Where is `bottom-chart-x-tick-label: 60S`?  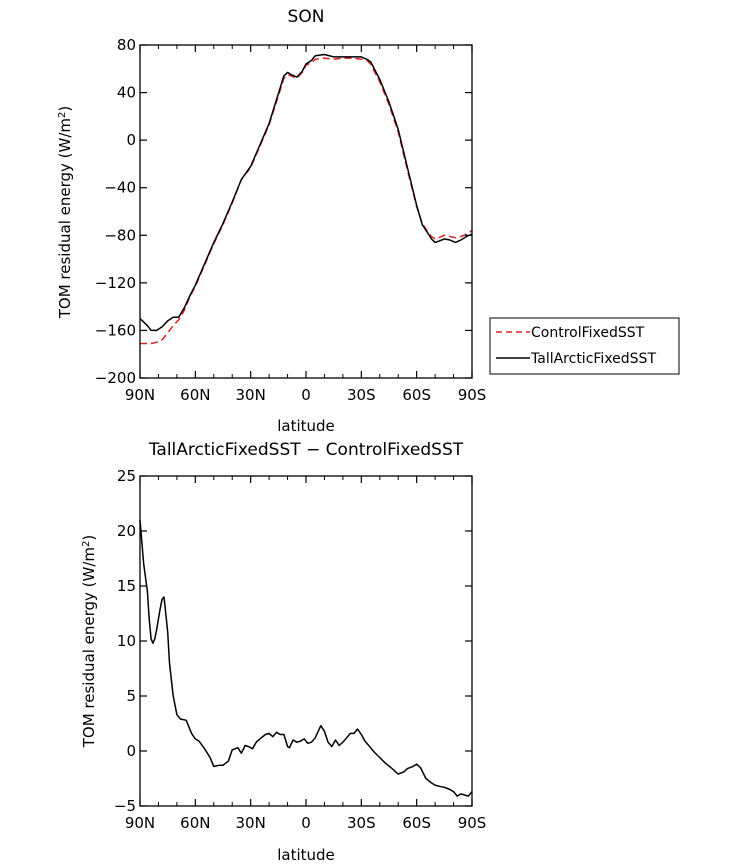 bottom-chart-x-tick-label: 60S is located at coordinates (416, 823).